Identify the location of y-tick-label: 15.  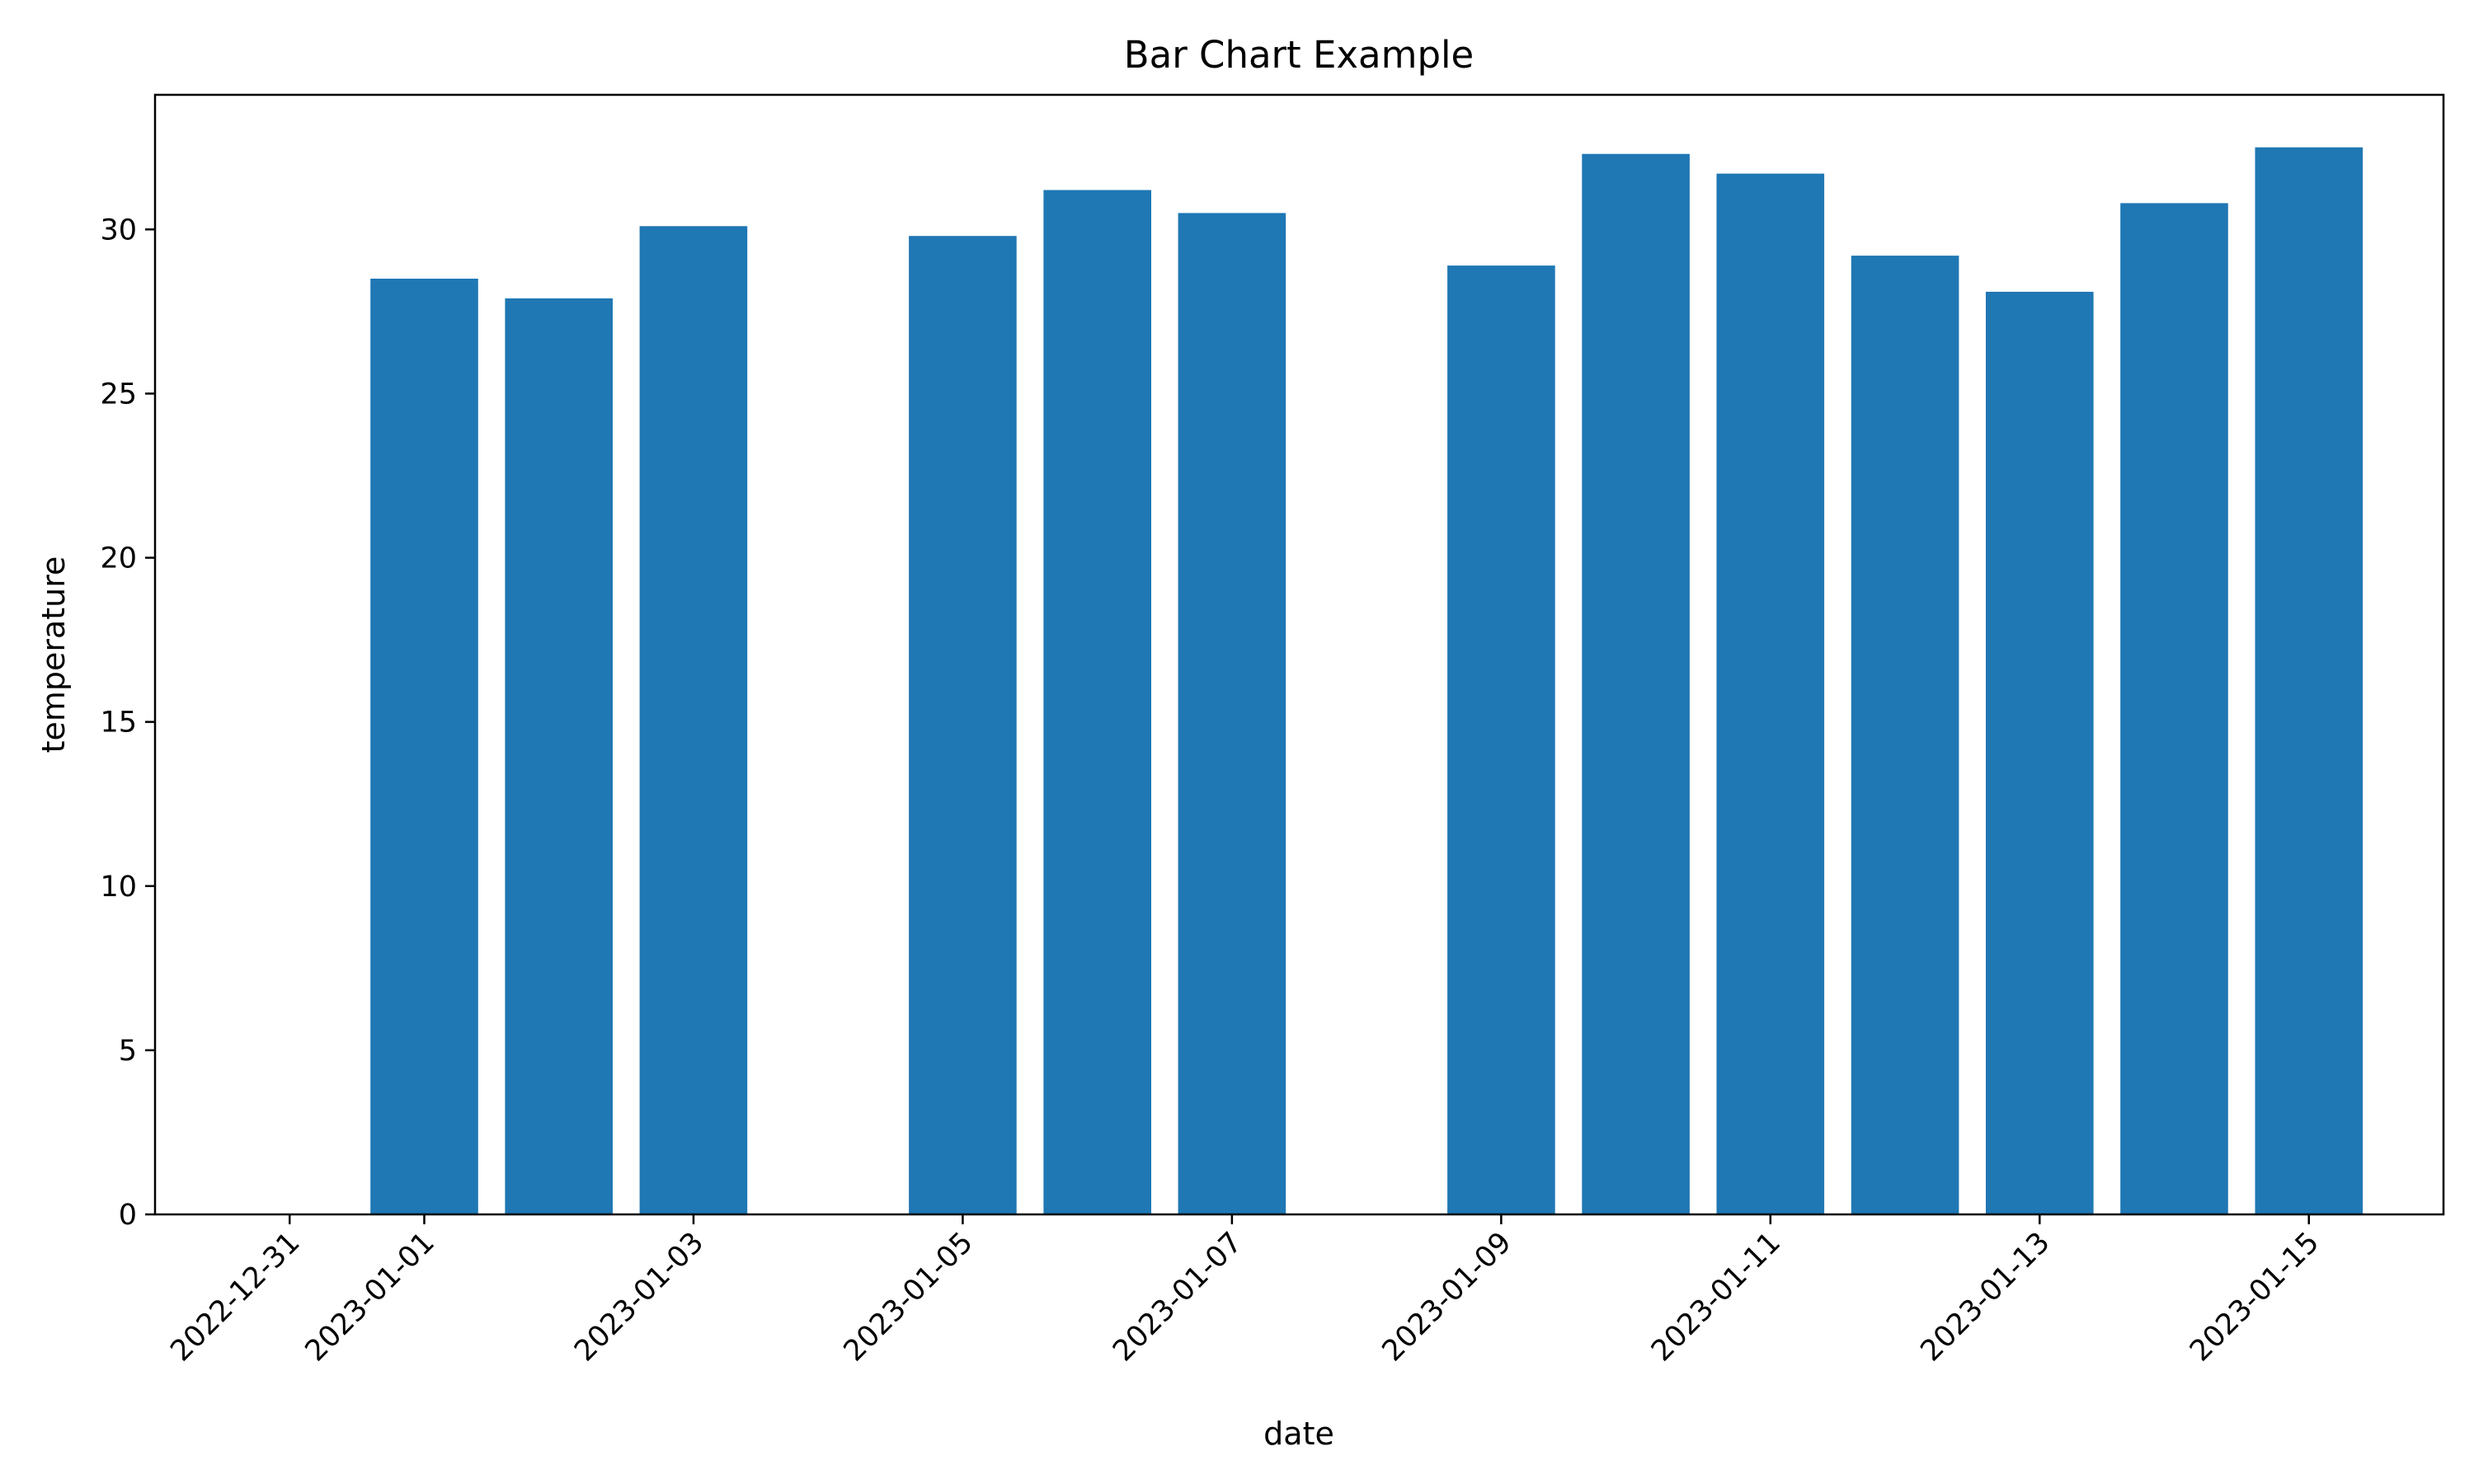
(118, 723).